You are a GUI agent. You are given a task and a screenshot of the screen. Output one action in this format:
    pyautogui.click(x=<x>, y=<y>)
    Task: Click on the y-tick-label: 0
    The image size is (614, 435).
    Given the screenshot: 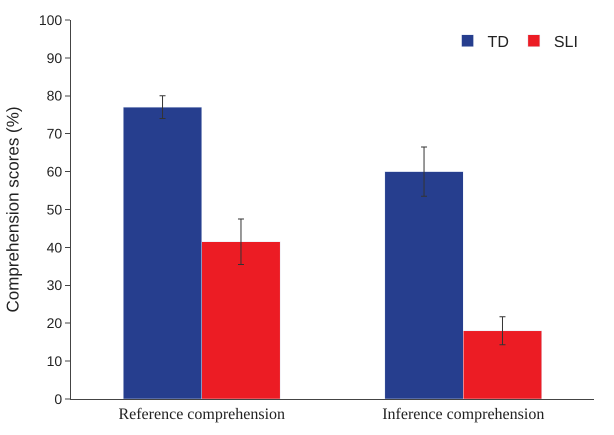 What is the action you would take?
    pyautogui.click(x=58, y=398)
    